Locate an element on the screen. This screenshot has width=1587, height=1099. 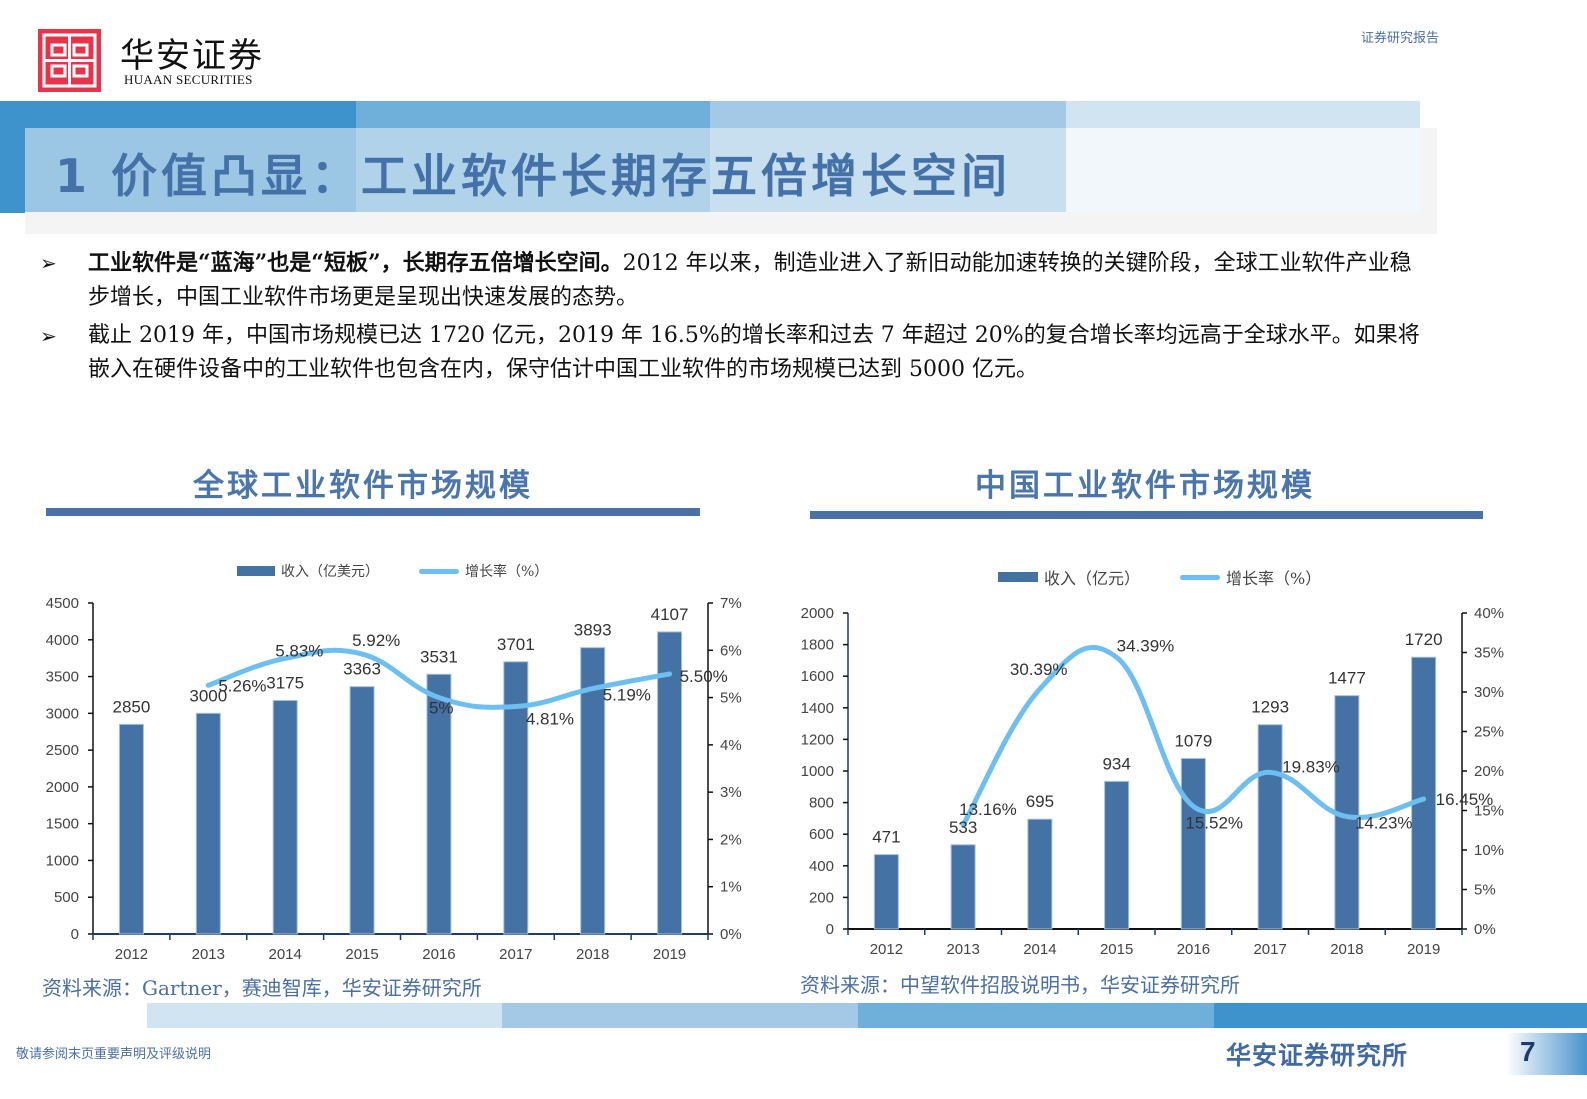
y-left-tick-label: 1800 is located at coordinates (817, 645).